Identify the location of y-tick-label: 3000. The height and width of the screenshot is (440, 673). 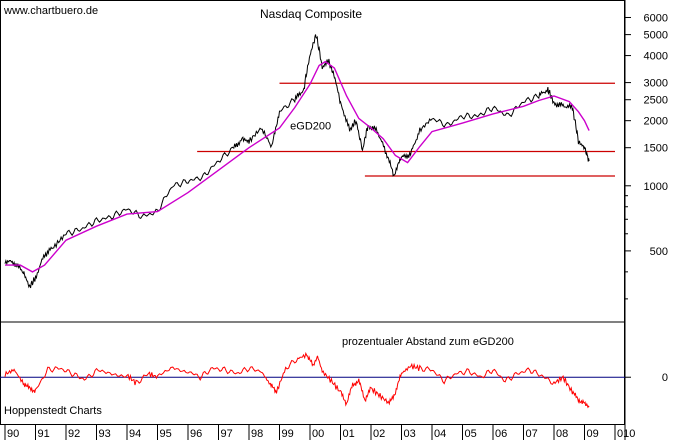
(656, 84).